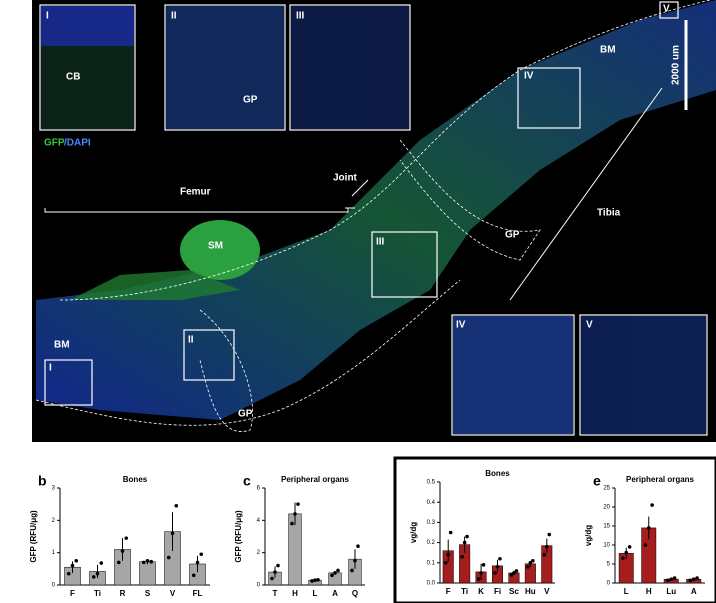  What do you see at coordinates (97, 593) in the screenshot?
I see `x-tick-label: Ti` at bounding box center [97, 593].